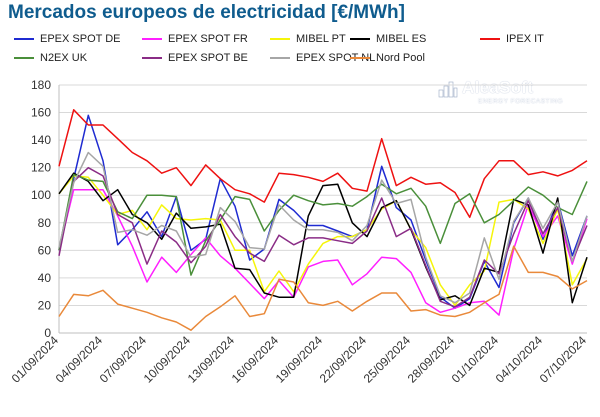  What do you see at coordinates (448, 89) in the screenshot?
I see `aleasoft-logo-icon` at bounding box center [448, 89].